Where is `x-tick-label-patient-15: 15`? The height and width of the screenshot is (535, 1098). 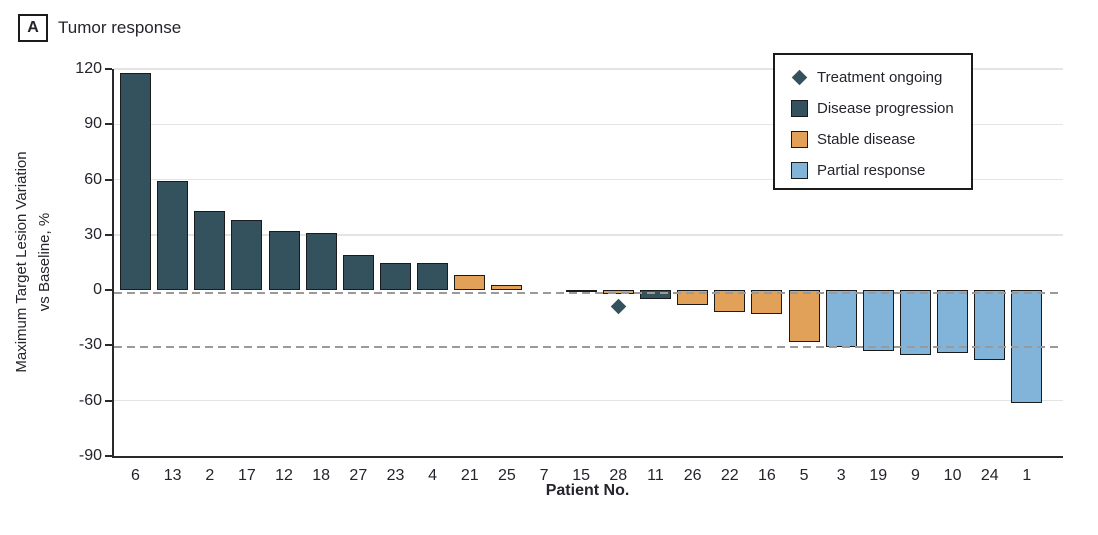 x-tick-label-patient-15: 15 is located at coordinates (581, 475).